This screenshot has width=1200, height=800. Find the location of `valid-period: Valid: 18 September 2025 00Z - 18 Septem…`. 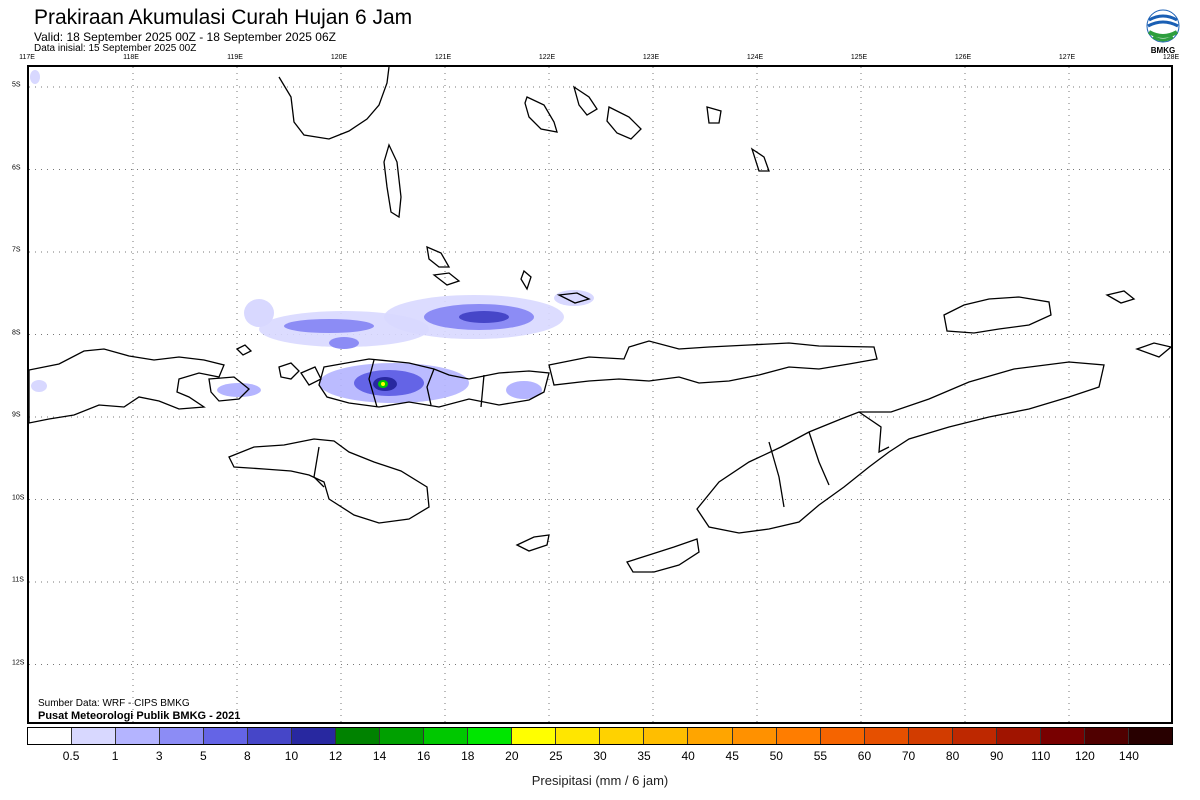

valid-period: Valid: 18 September 2025 00Z - 18 Septem… is located at coordinates (185, 37).